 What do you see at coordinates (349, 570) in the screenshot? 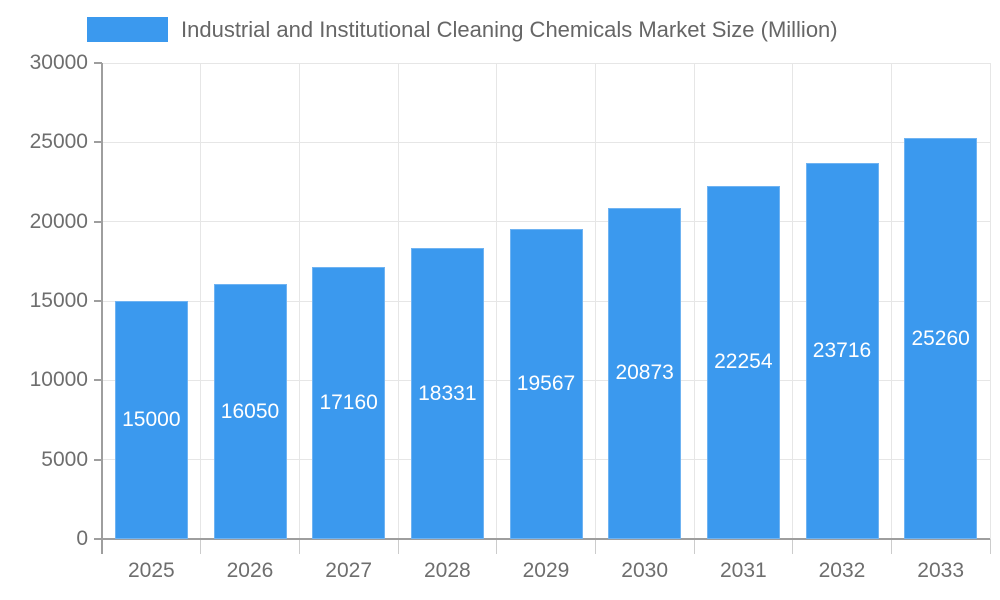
I see `x-axis-label: 2027` at bounding box center [349, 570].